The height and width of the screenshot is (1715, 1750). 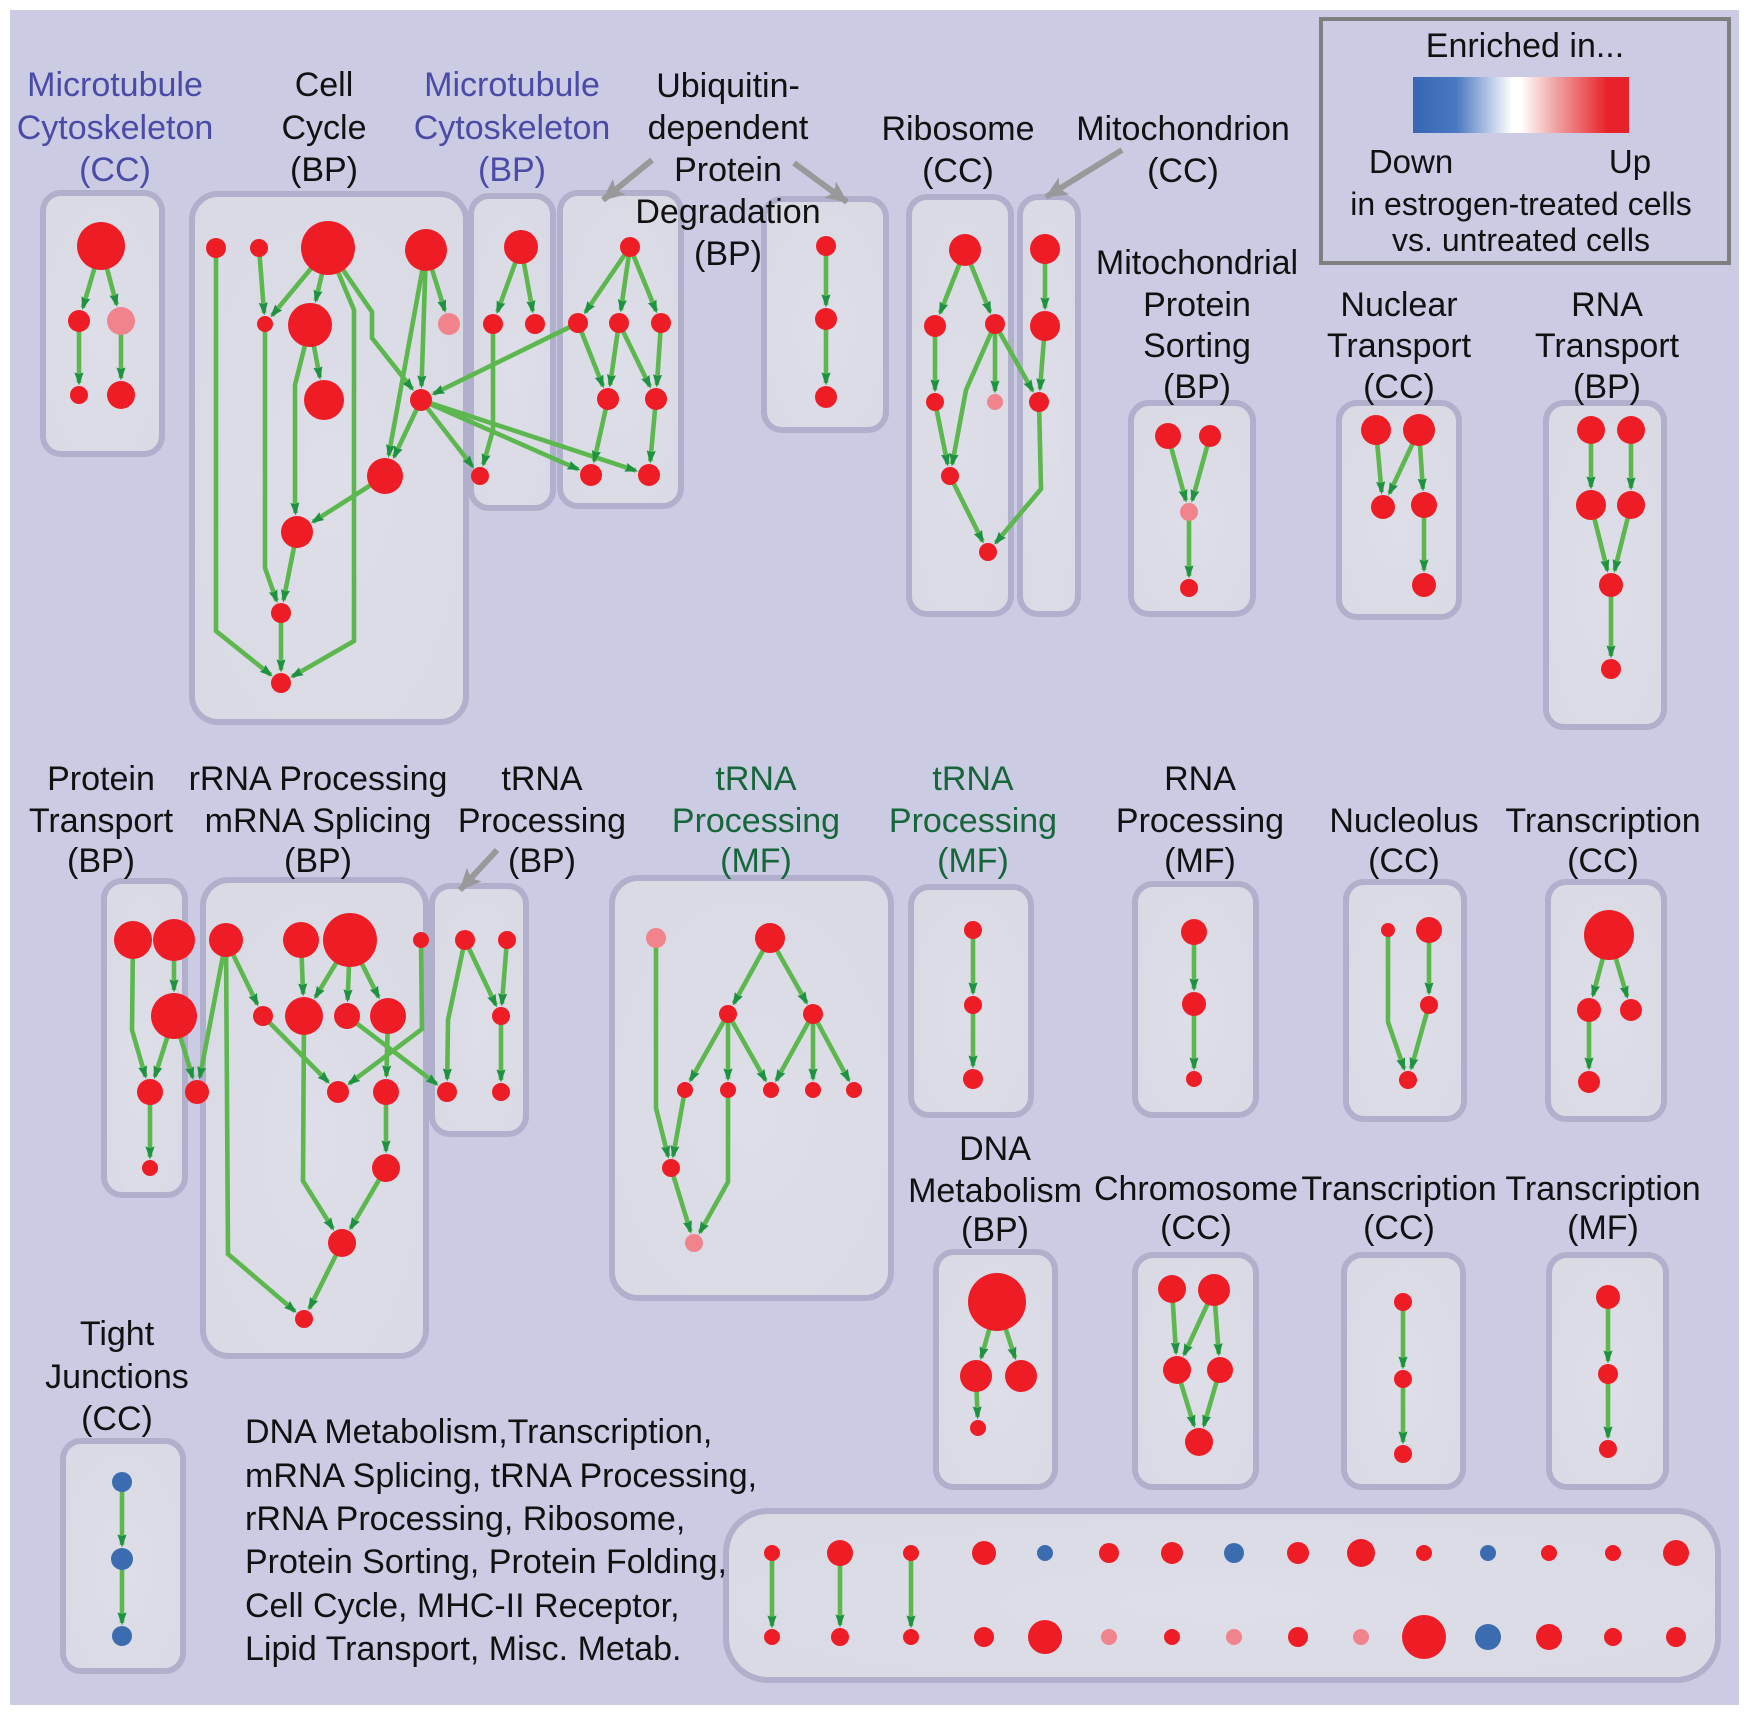 What do you see at coordinates (1196, 1189) in the screenshot?
I see `svg-text: Chromosome` at bounding box center [1196, 1189].